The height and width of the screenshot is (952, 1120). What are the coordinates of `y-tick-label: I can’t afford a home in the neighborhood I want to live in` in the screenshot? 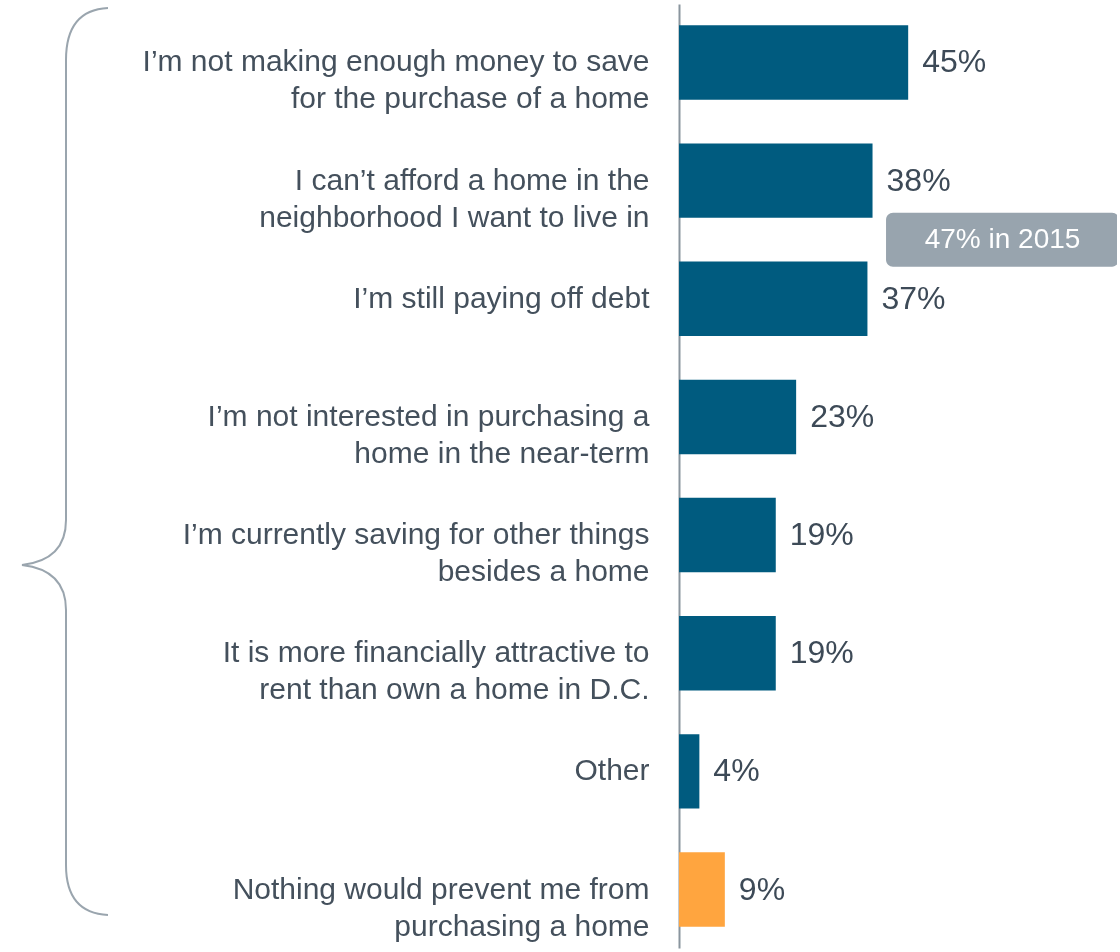 It's located at (454, 197).